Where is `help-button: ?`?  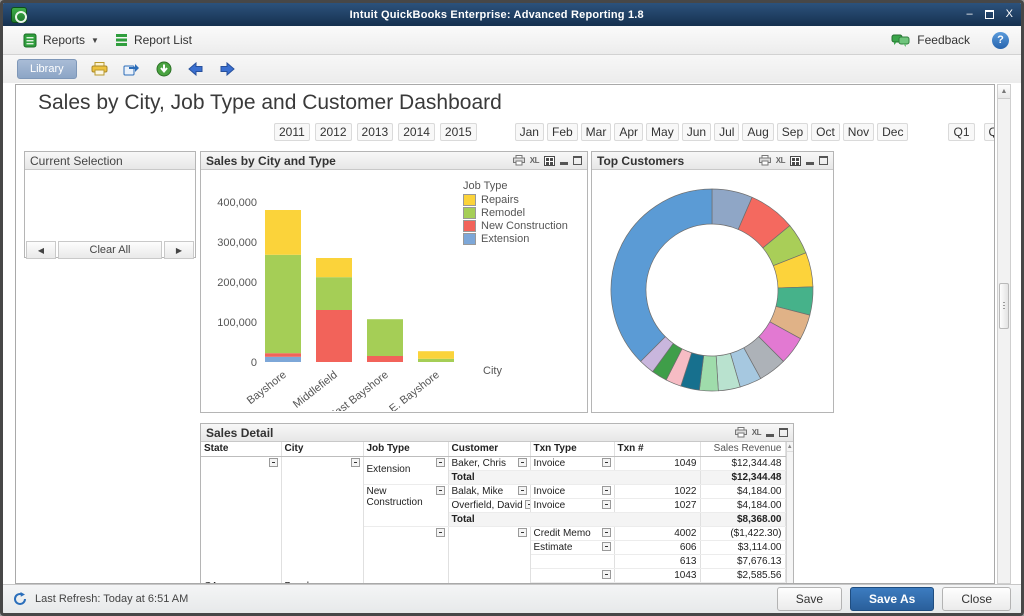
help-button: ? is located at coordinates (1000, 40).